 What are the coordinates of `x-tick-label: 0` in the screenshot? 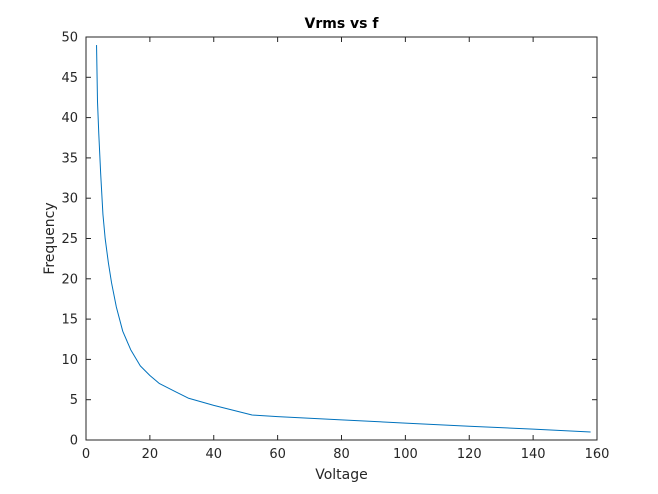 It's located at (86, 454).